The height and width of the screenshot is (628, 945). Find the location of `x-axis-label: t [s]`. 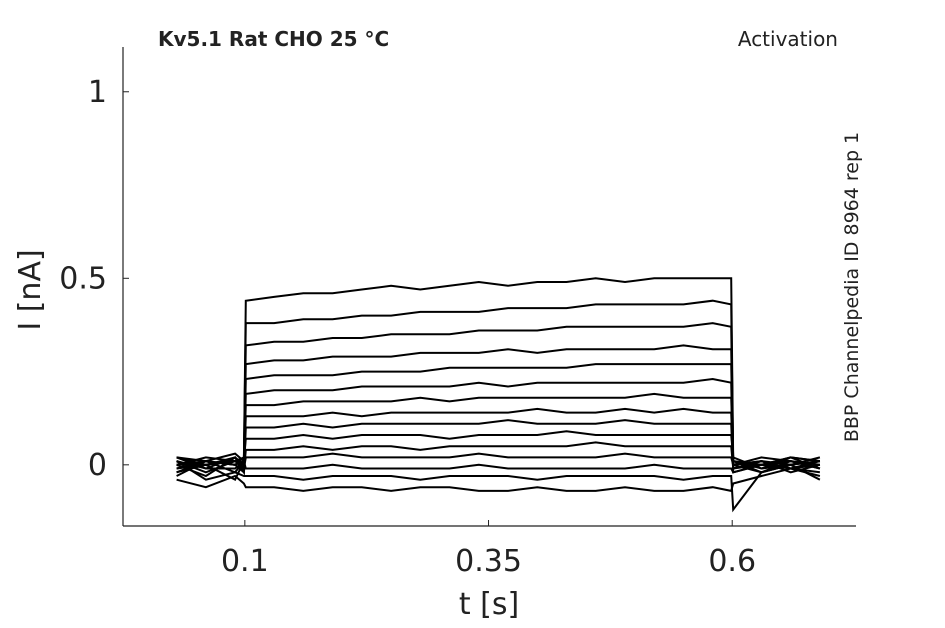

x-axis-label: t [s] is located at coordinates (489, 604).